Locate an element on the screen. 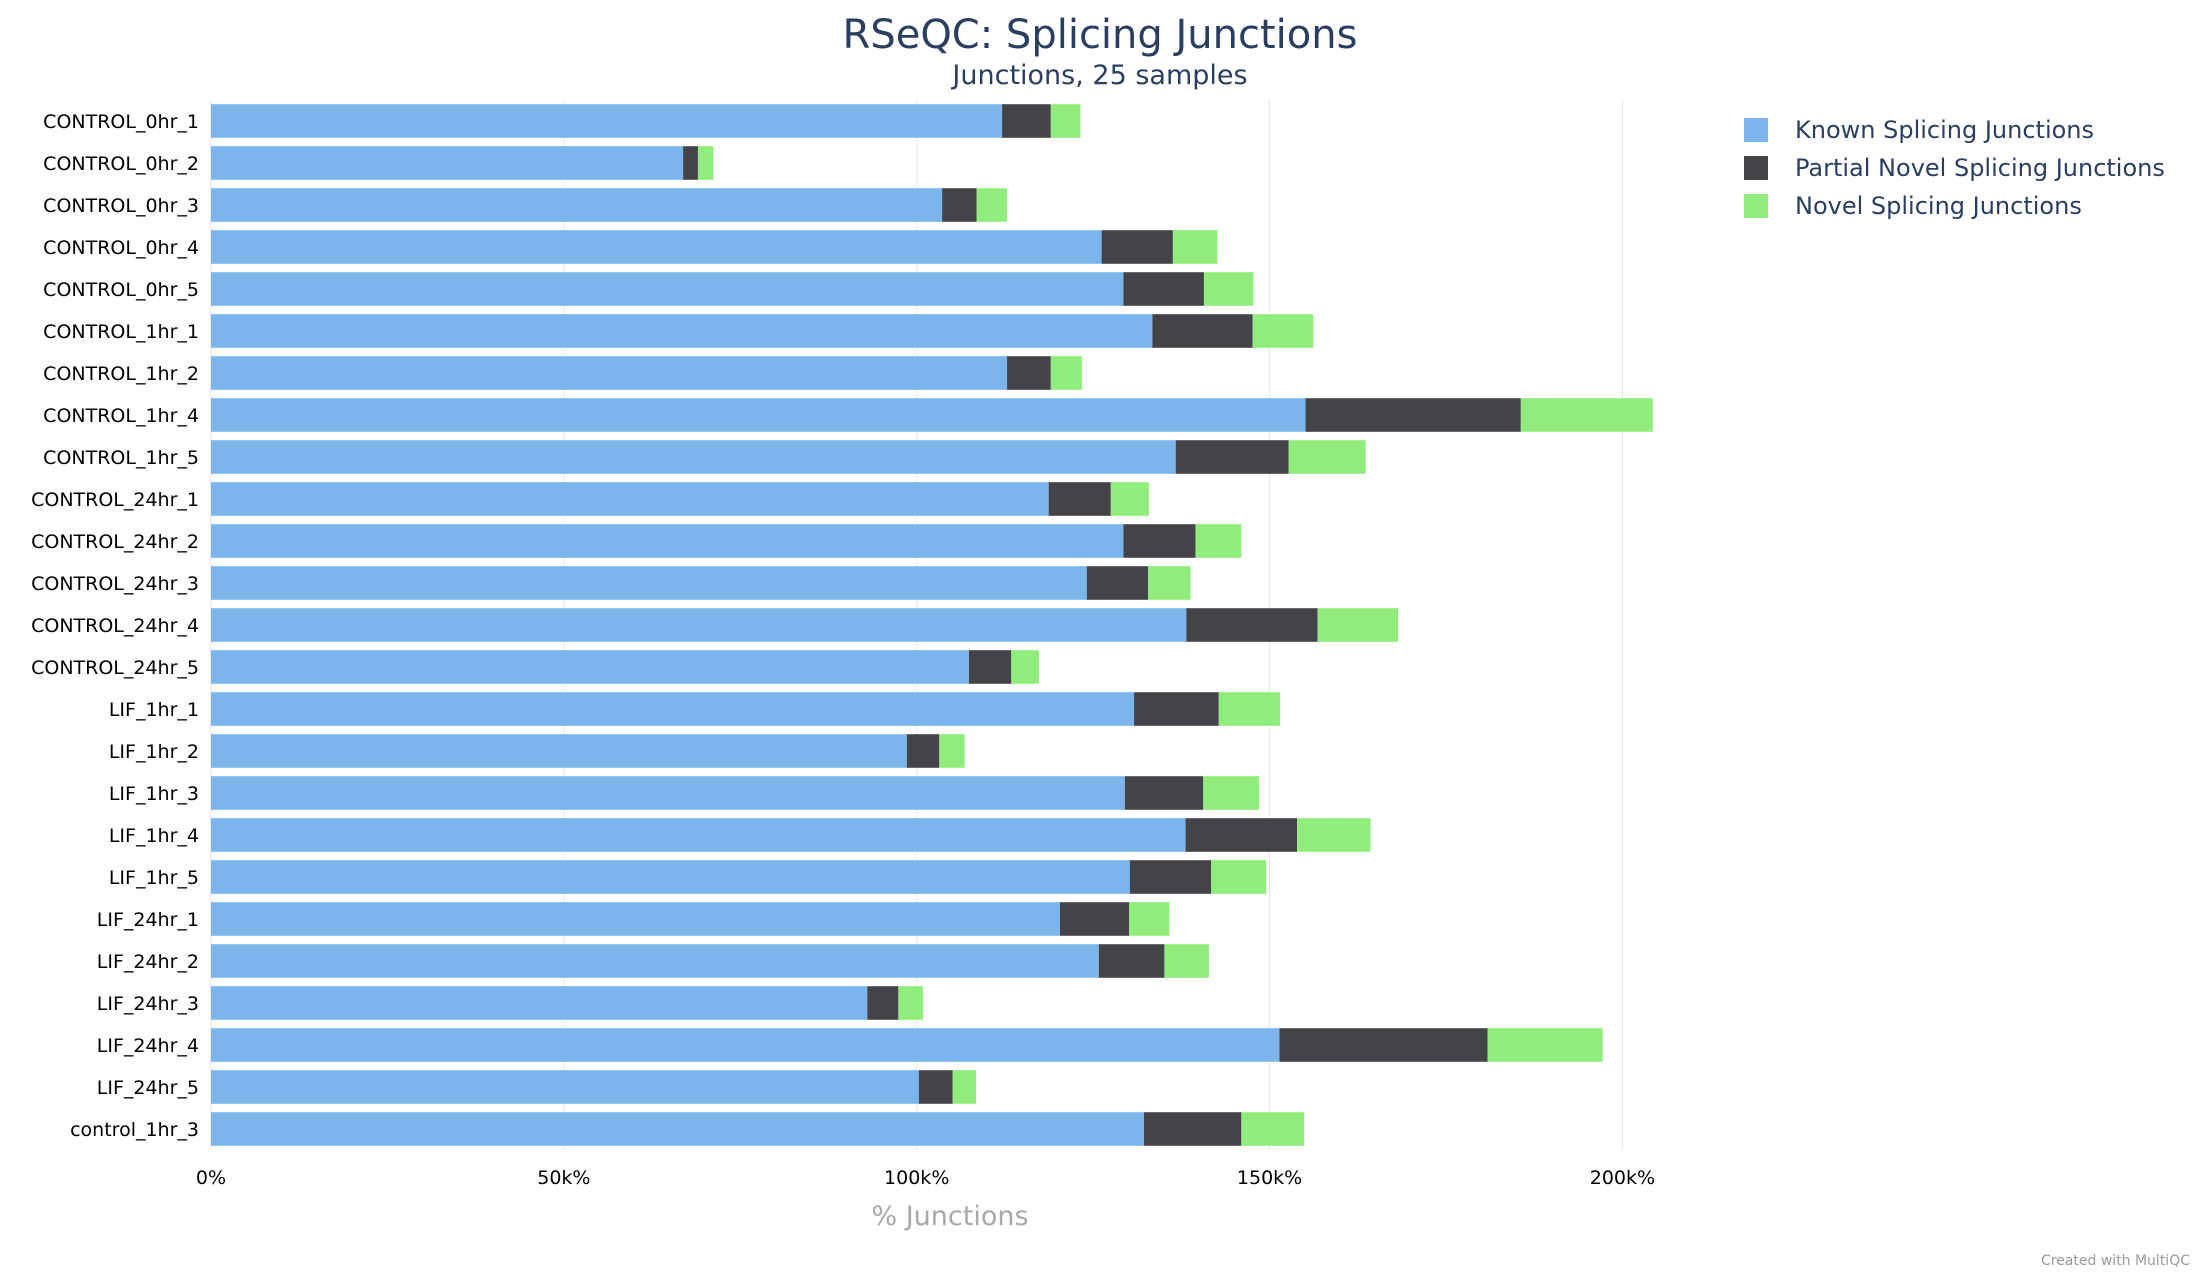 The height and width of the screenshot is (1280, 2200). y-tick-label: CONTROL_24hr_1 is located at coordinates (115, 500).